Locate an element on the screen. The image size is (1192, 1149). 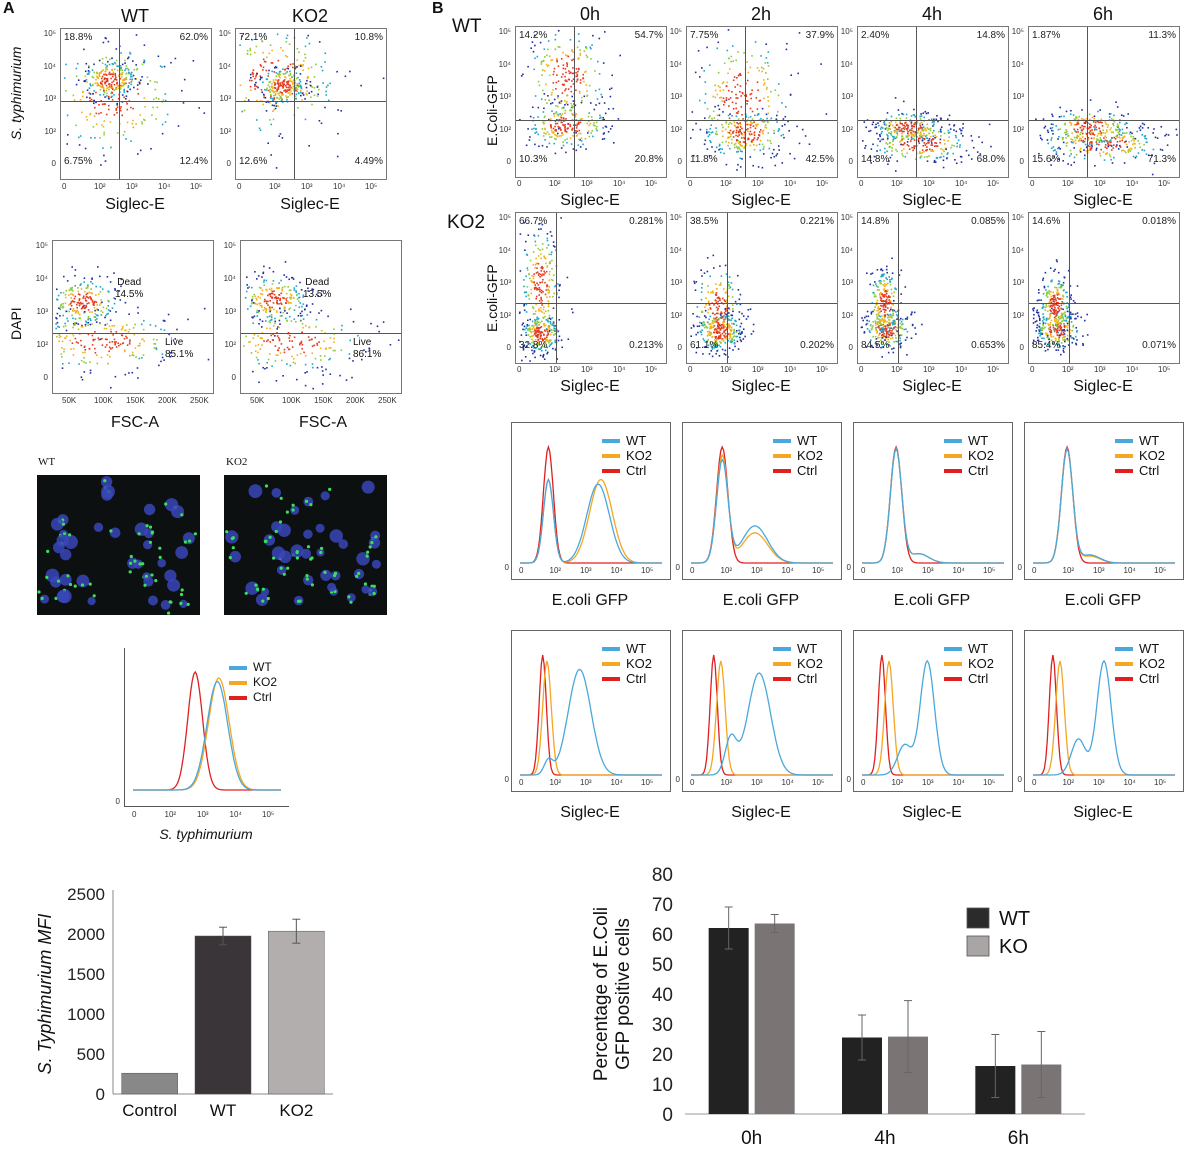
b-wt-scatter-6h: 1.87% 11.3% 15.6% 71.3% is located at coordinates (1104, 102).